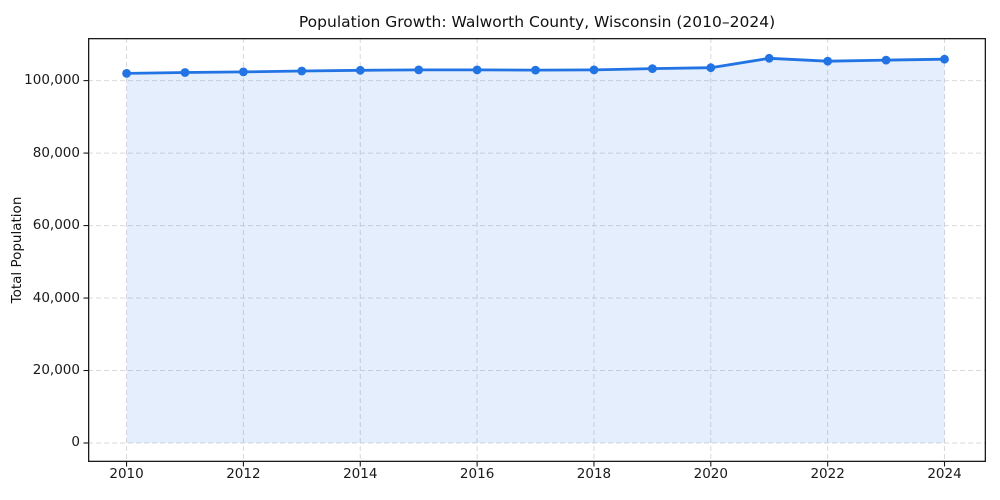 Image resolution: width=1000 pixels, height=500 pixels. Describe the element at coordinates (710, 474) in the screenshot. I see `x-tick-label: 2020` at that location.